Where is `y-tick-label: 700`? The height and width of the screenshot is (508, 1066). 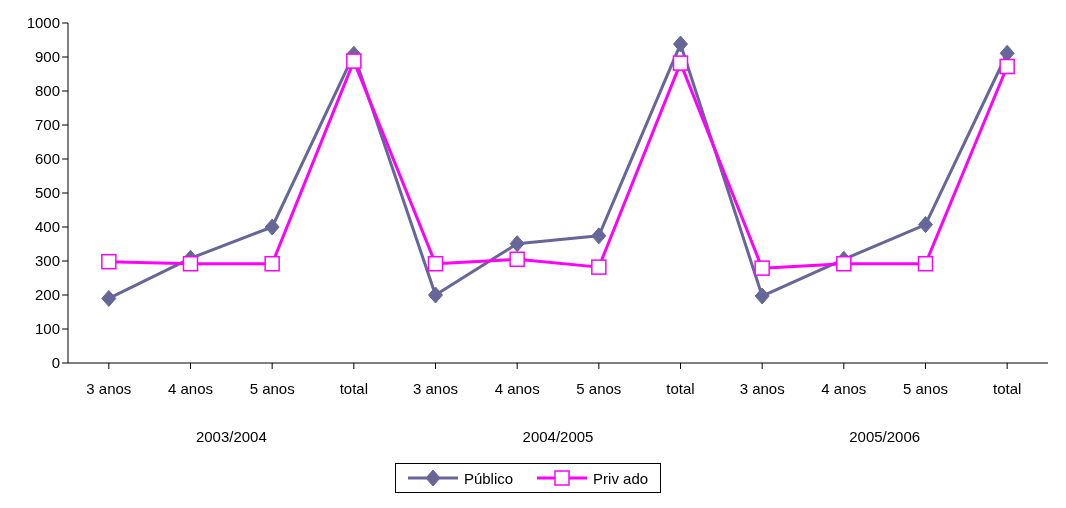
y-tick-label: 700 is located at coordinates (47, 125).